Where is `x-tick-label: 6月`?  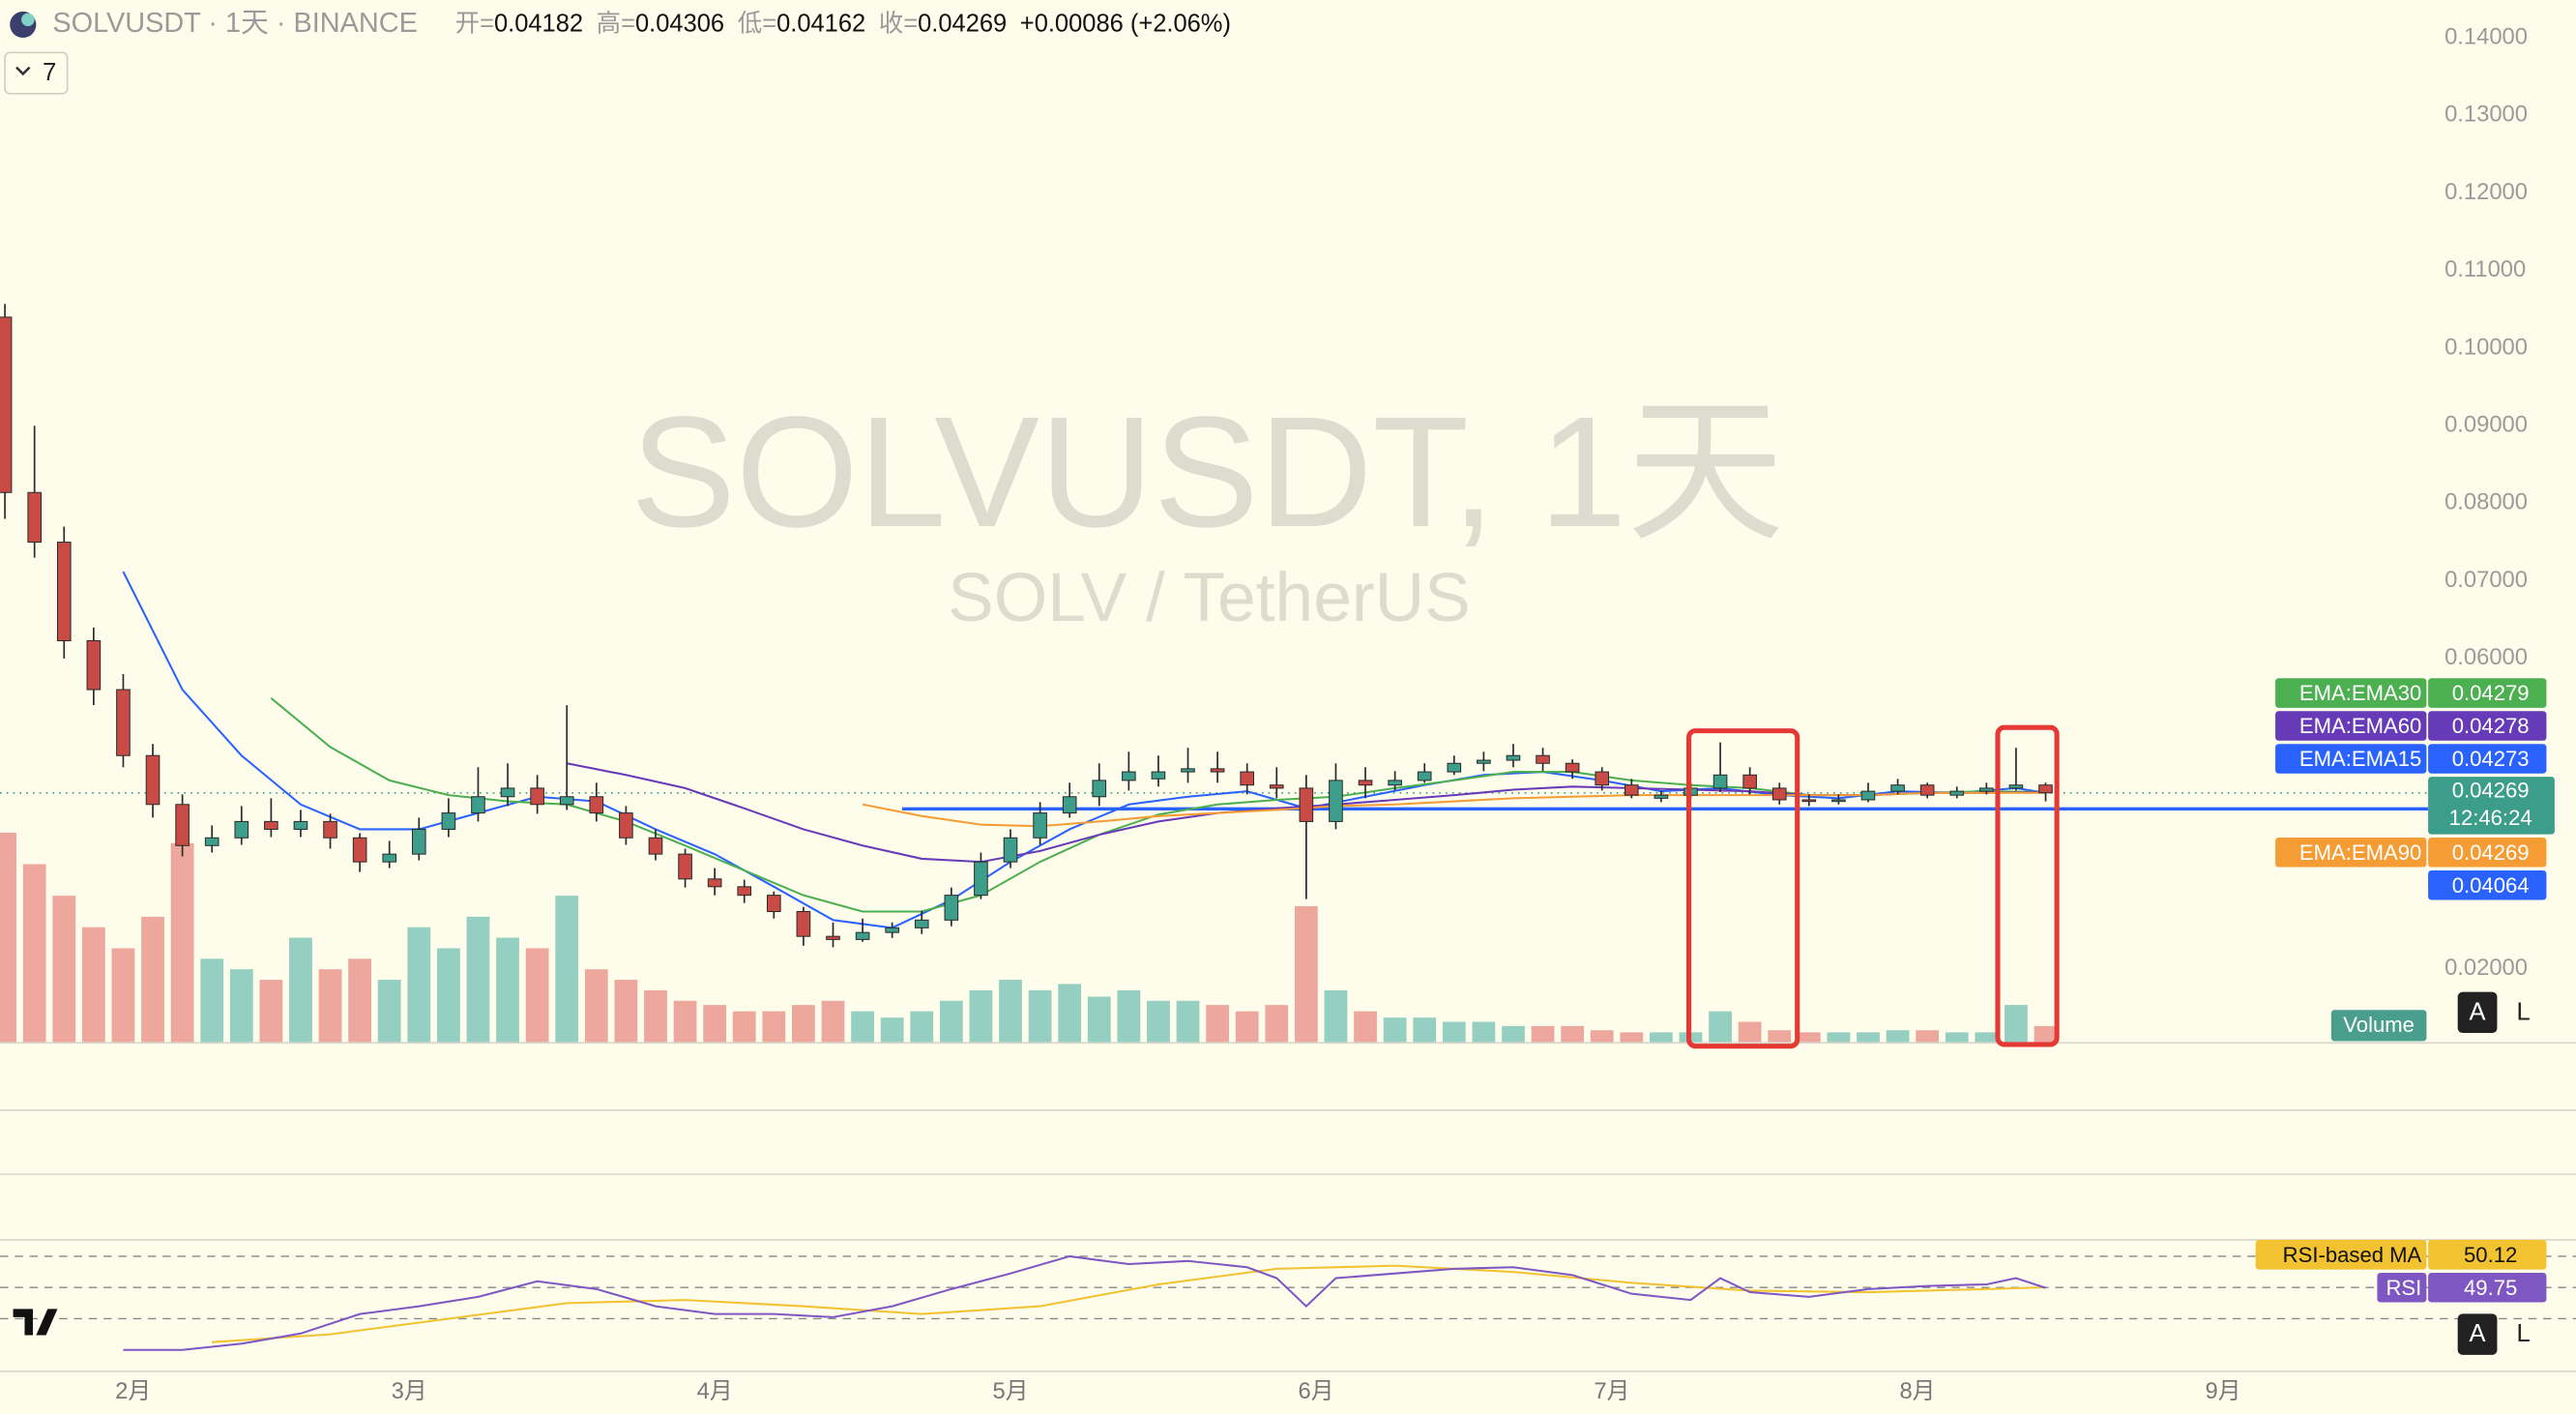 x-tick-label: 6月 is located at coordinates (1316, 1391).